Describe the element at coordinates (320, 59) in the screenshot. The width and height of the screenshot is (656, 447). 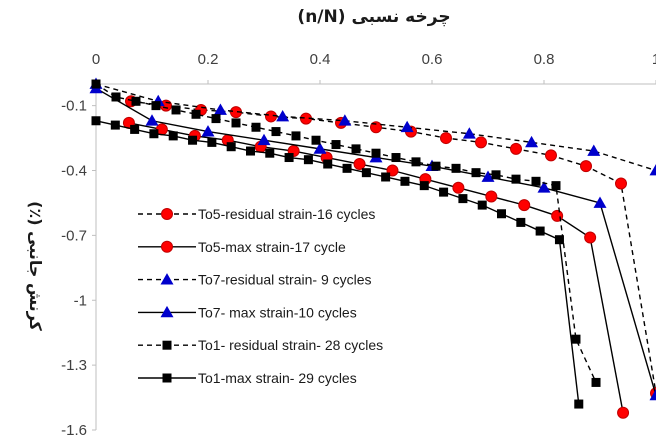
I see `x-tick-label: 0.4` at that location.